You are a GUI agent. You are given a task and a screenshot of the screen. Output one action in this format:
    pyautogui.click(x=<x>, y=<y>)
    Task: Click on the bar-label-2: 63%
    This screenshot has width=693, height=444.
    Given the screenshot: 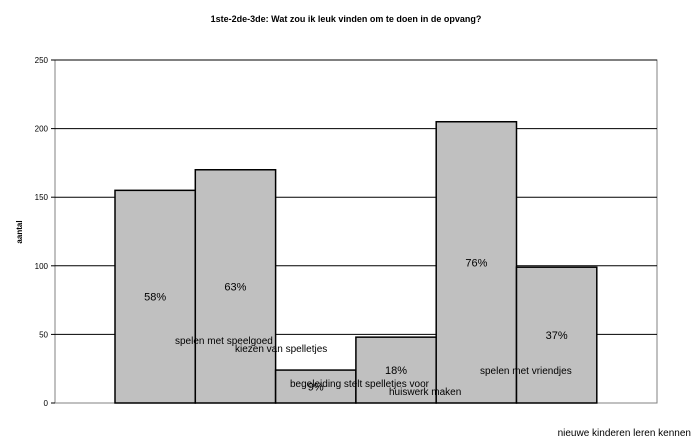 What is the action you would take?
    pyautogui.click(x=235, y=287)
    